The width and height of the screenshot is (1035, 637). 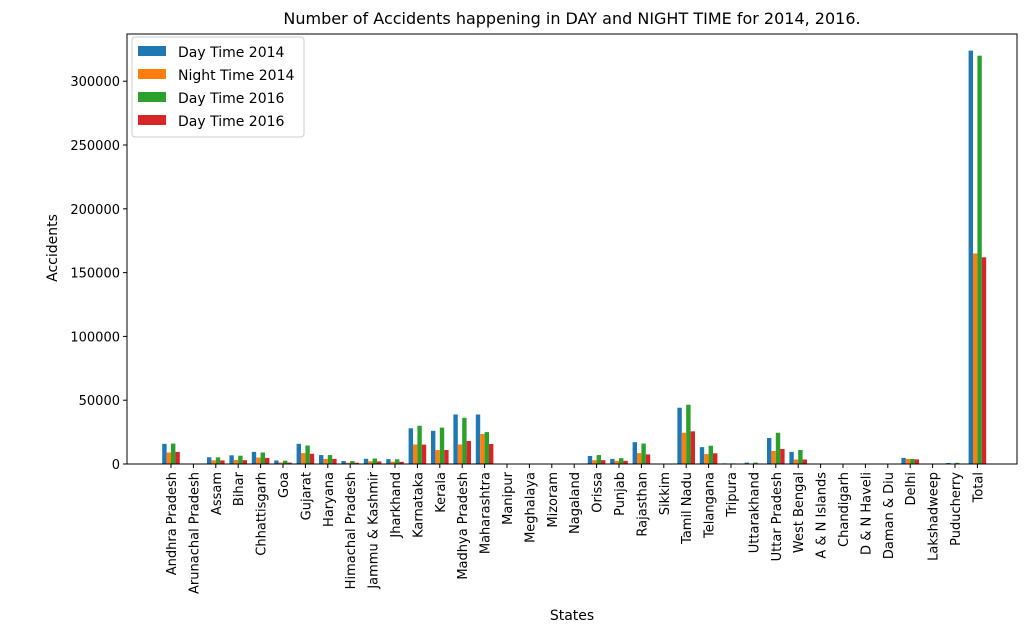 I want to click on x-tick-label: Mizoram, so click(x=553, y=500).